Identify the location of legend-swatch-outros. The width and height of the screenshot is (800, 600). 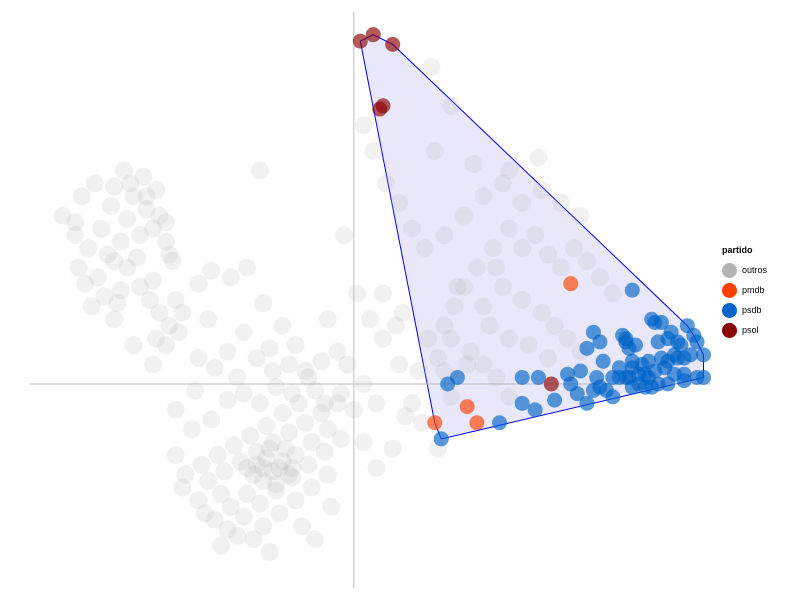
(729, 270).